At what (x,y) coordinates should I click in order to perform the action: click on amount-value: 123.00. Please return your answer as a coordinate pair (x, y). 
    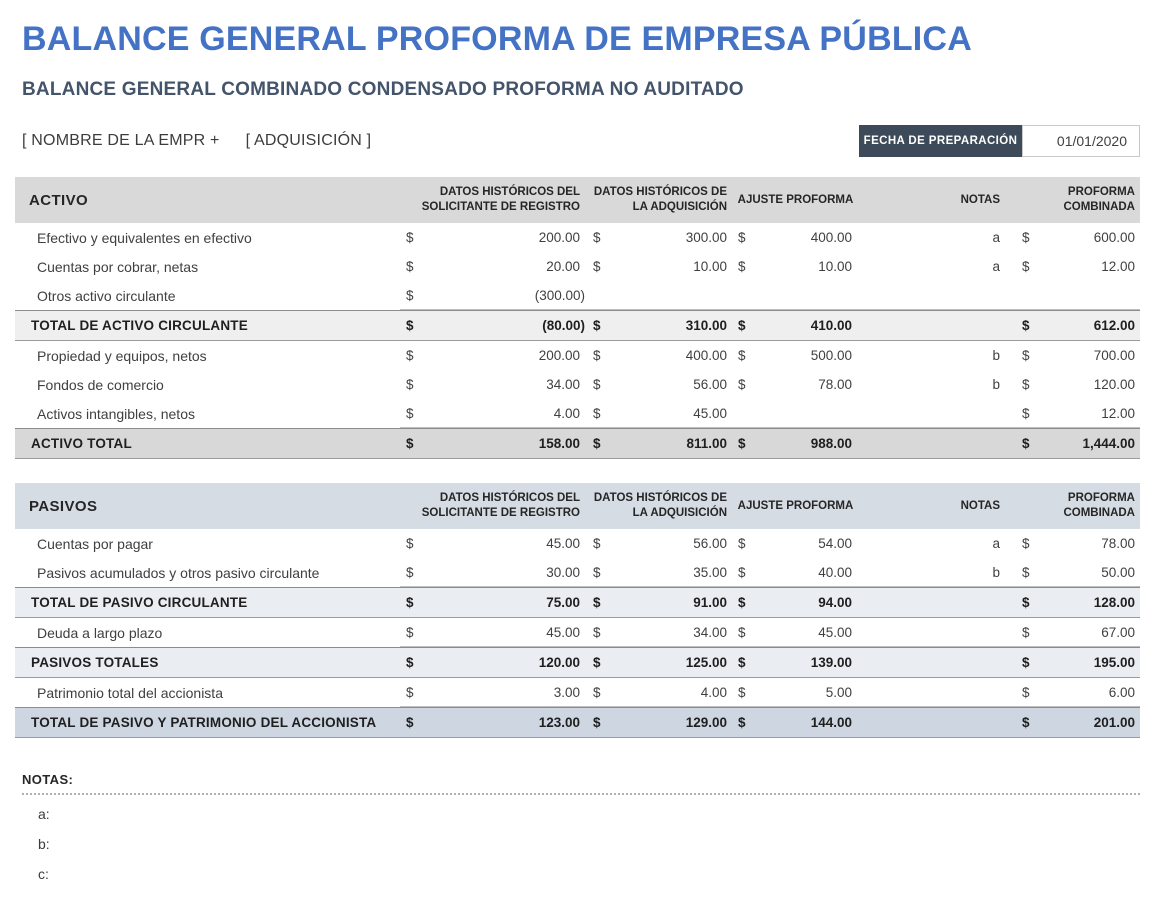
    Looking at the image, I should click on (559, 723).